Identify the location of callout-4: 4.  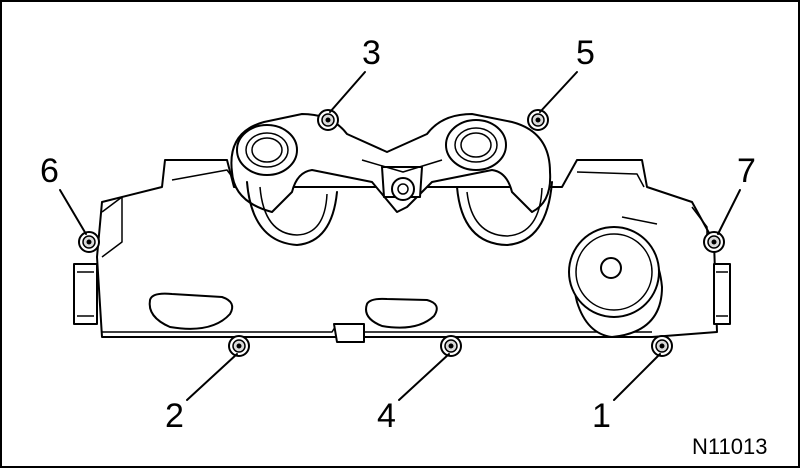
(386, 416).